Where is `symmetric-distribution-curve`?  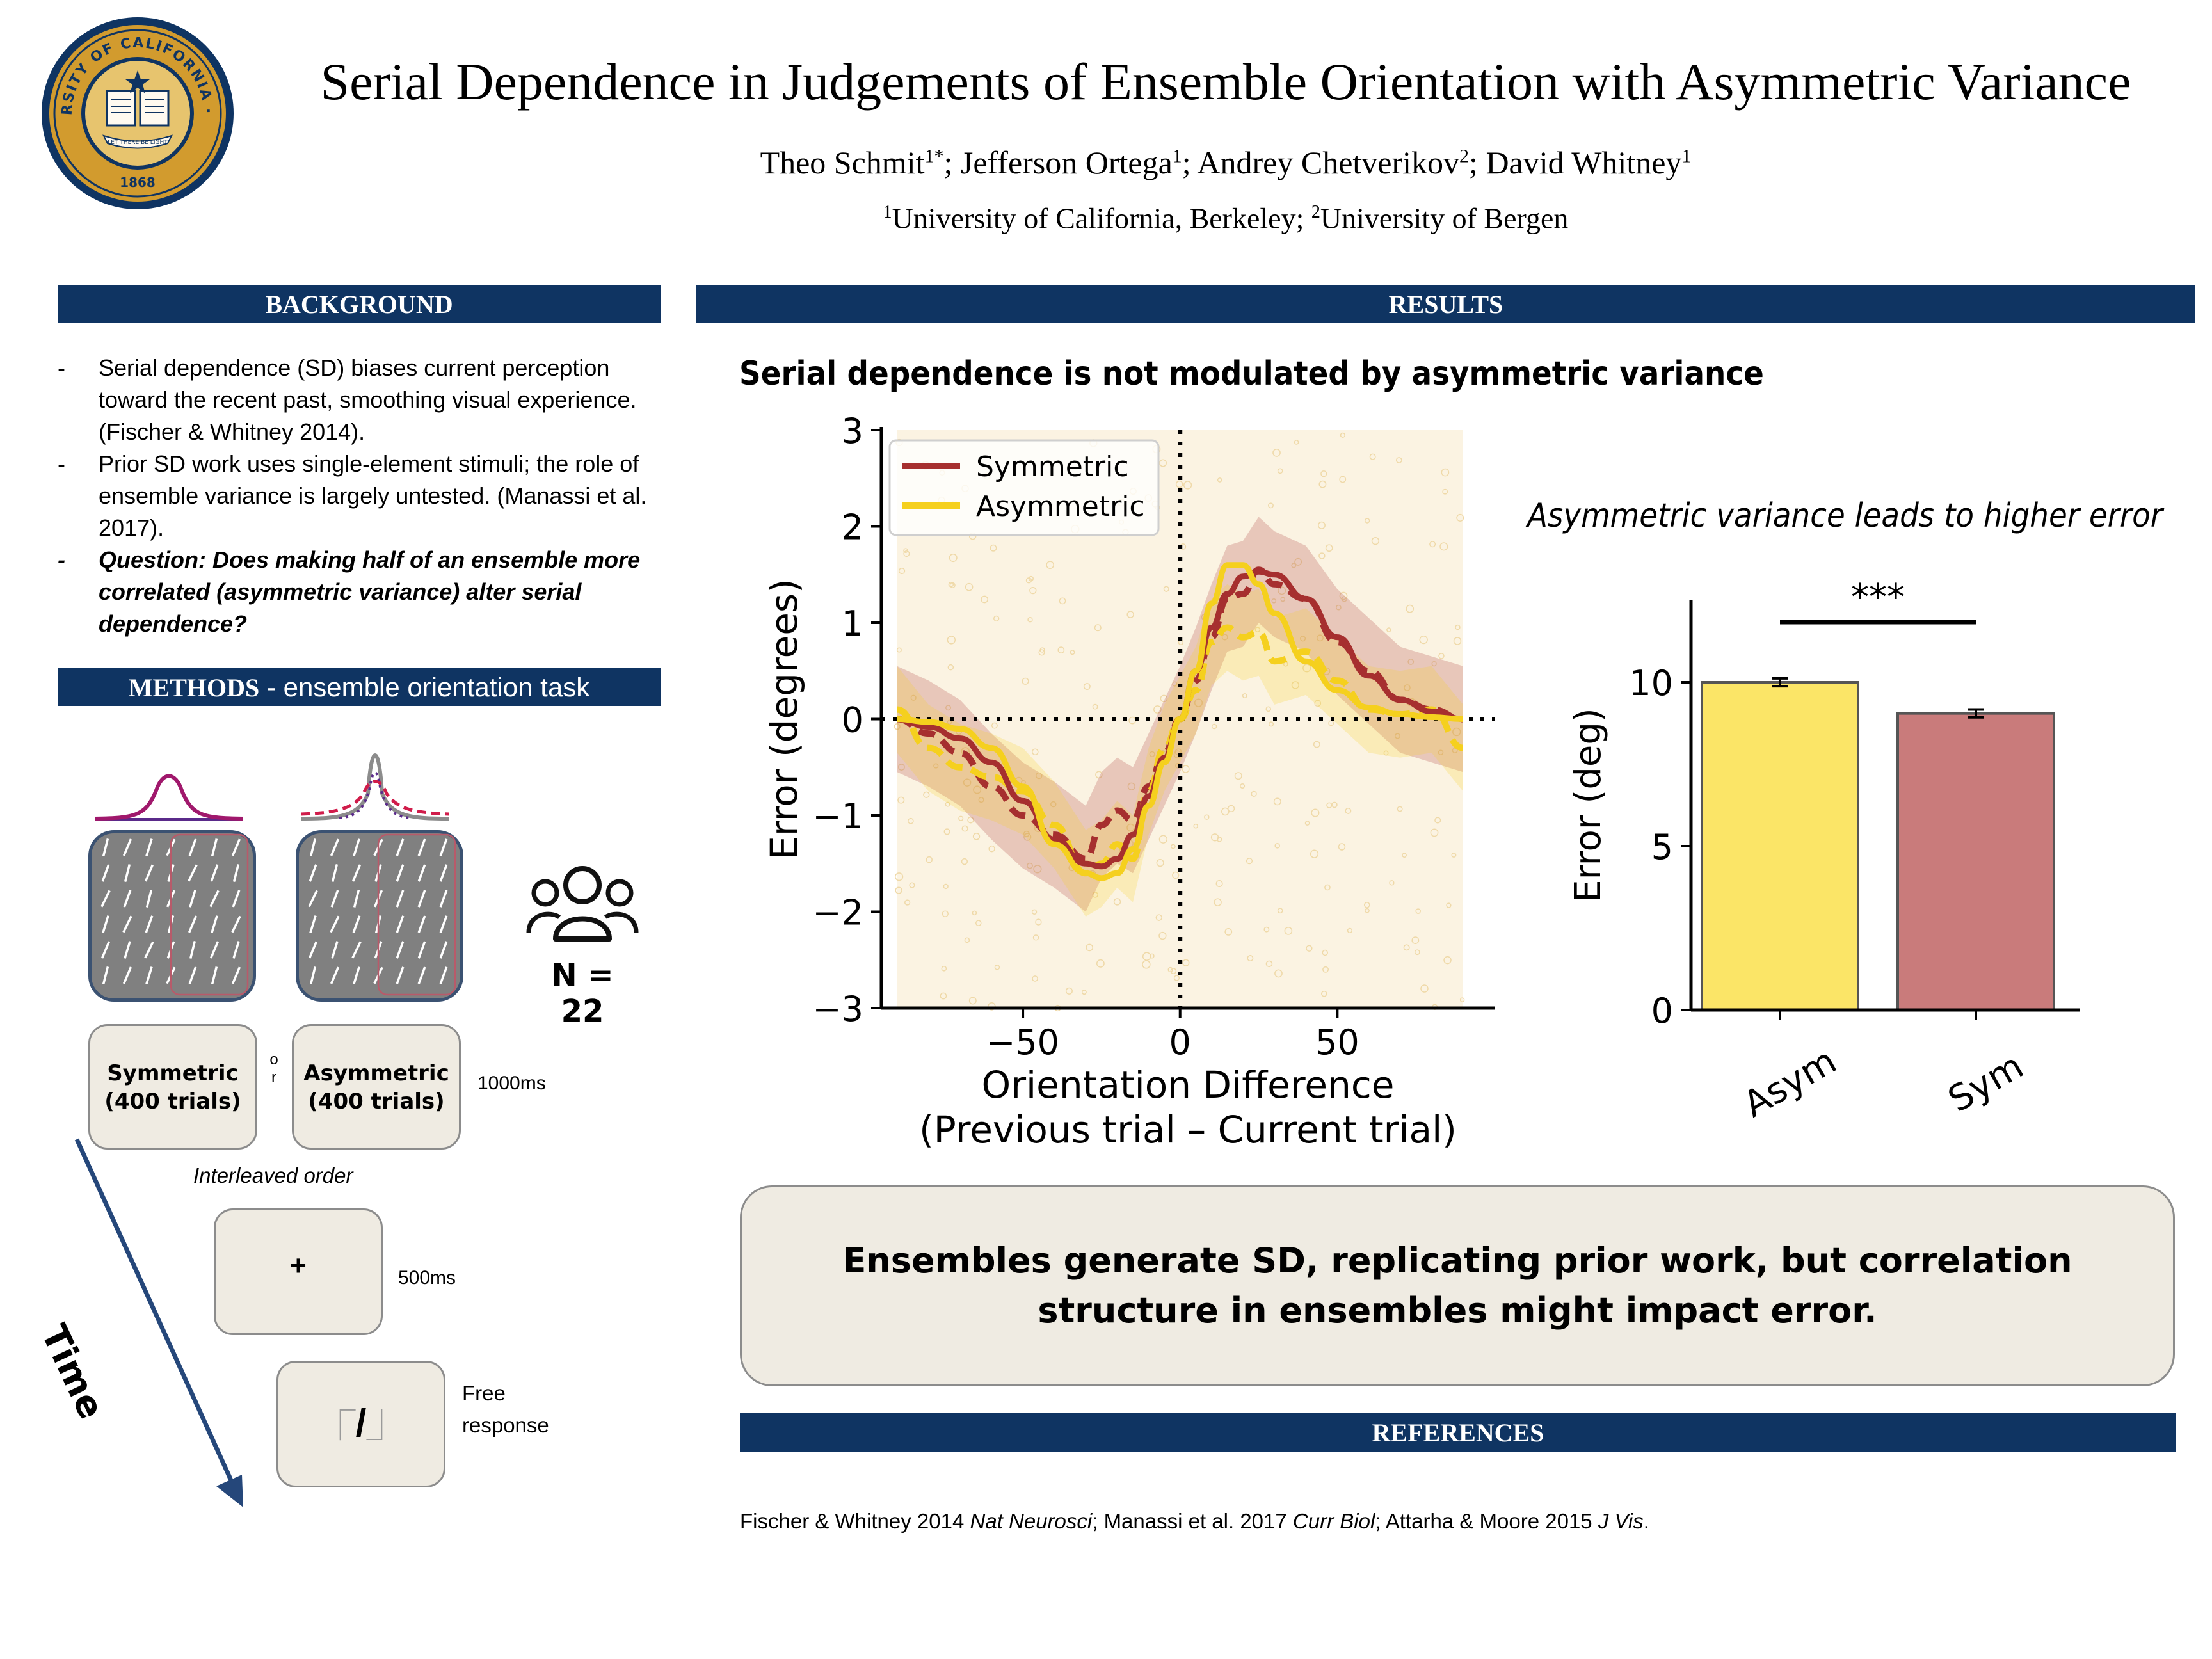
symmetric-distribution-curve is located at coordinates (169, 797).